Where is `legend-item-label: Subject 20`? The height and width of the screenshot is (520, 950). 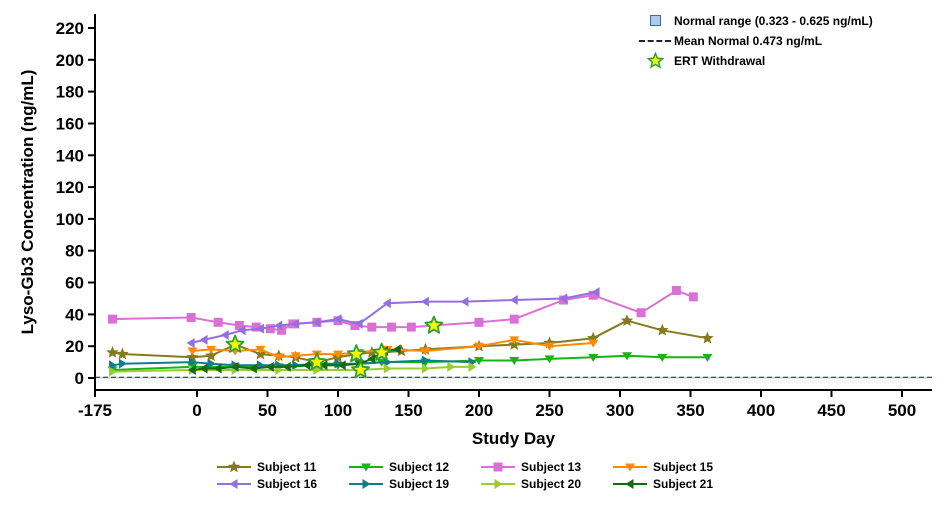
legend-item-label: Subject 20 is located at coordinates (551, 484).